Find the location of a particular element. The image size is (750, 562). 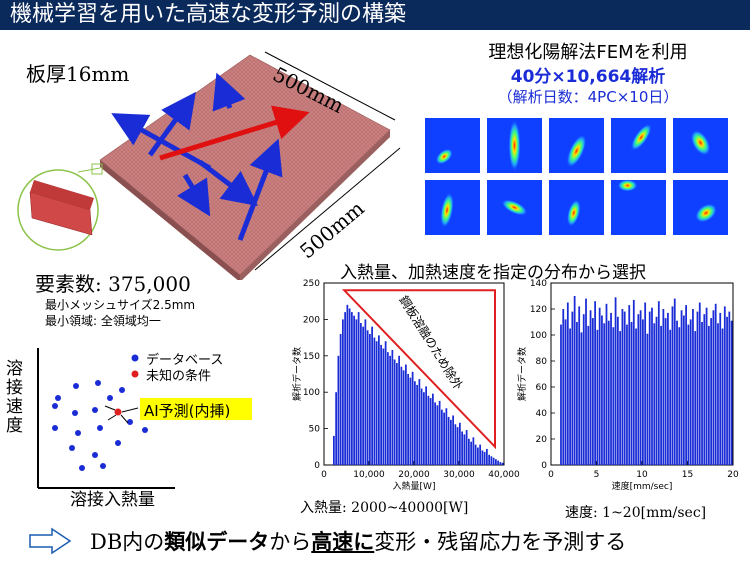

y-tick-label: 60 is located at coordinates (542, 388).